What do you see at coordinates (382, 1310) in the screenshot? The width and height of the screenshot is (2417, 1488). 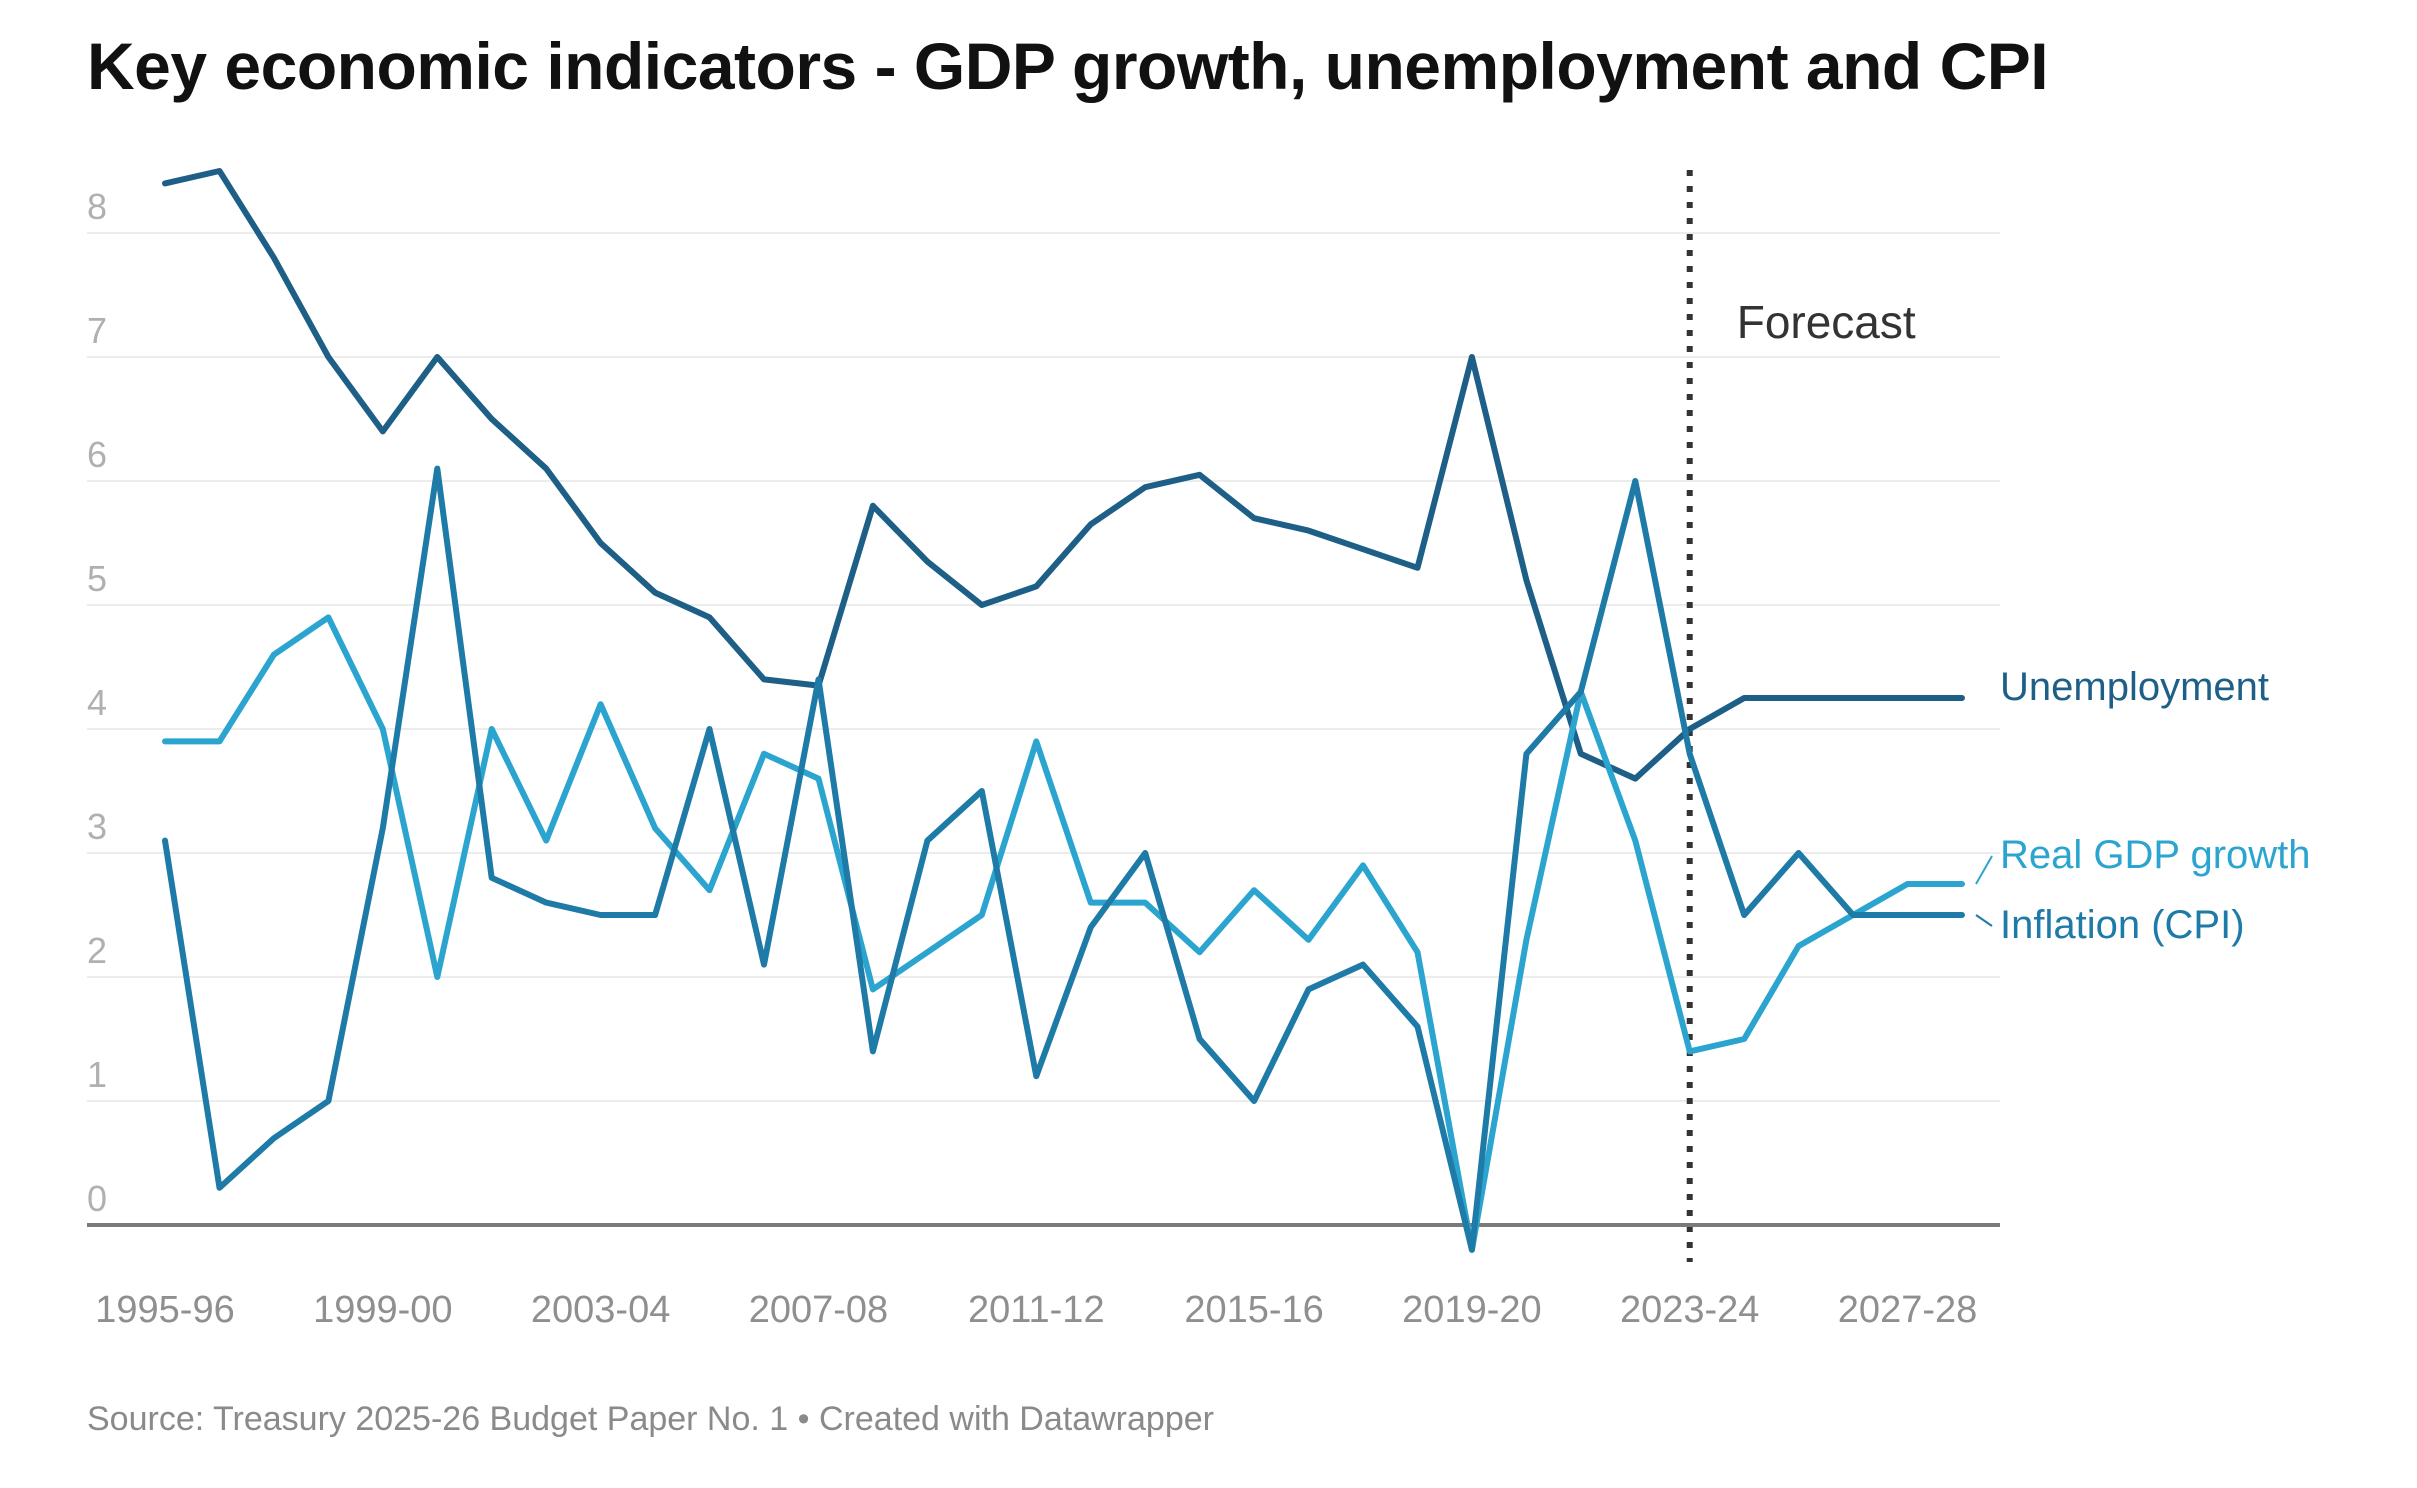 I see `x-tick-label: 1999-00` at bounding box center [382, 1310].